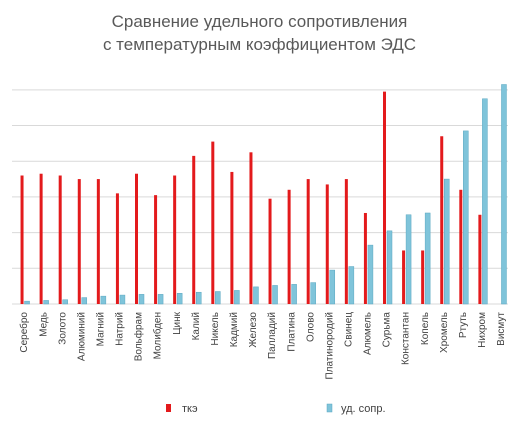  What do you see at coordinates (272, 335) in the screenshot?
I see `x-tick-label: Палладий` at bounding box center [272, 335].